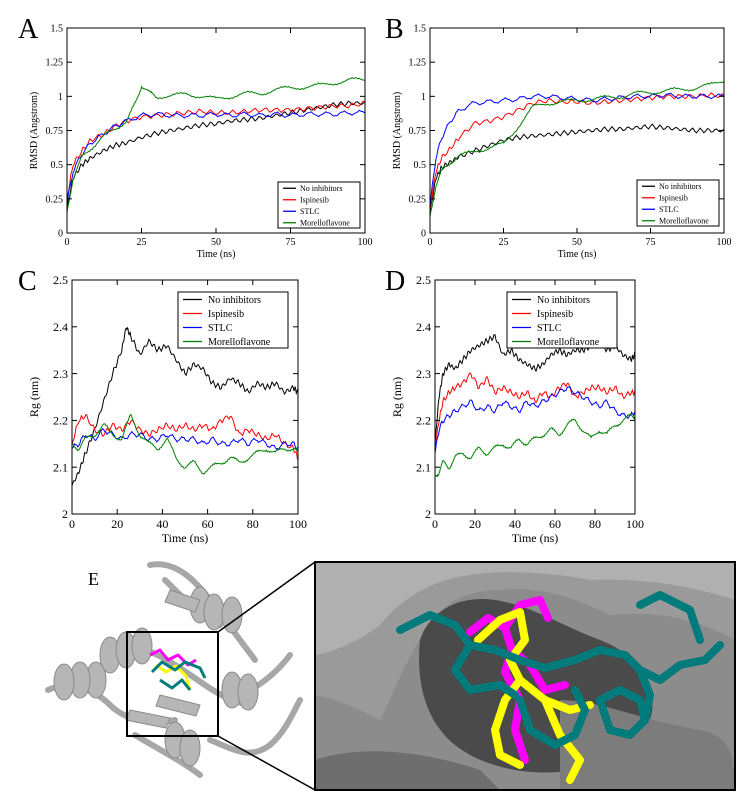 The image size is (746, 798). I want to click on series-line-b-morelloflavone, so click(577, 148).